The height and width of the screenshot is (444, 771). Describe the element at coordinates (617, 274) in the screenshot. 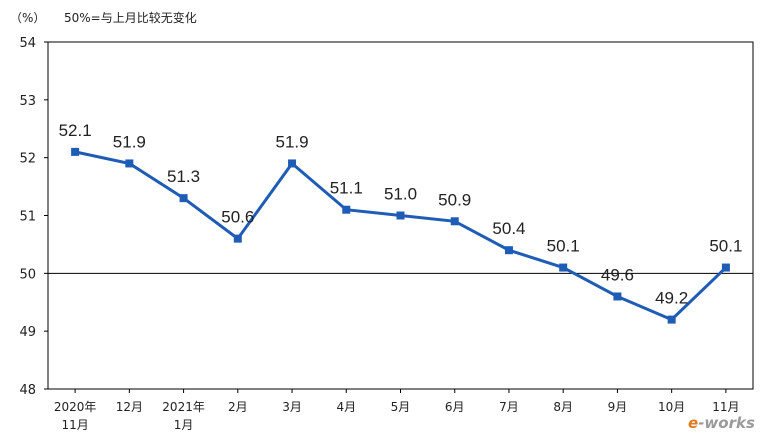

I see `data-label: 49.6` at that location.